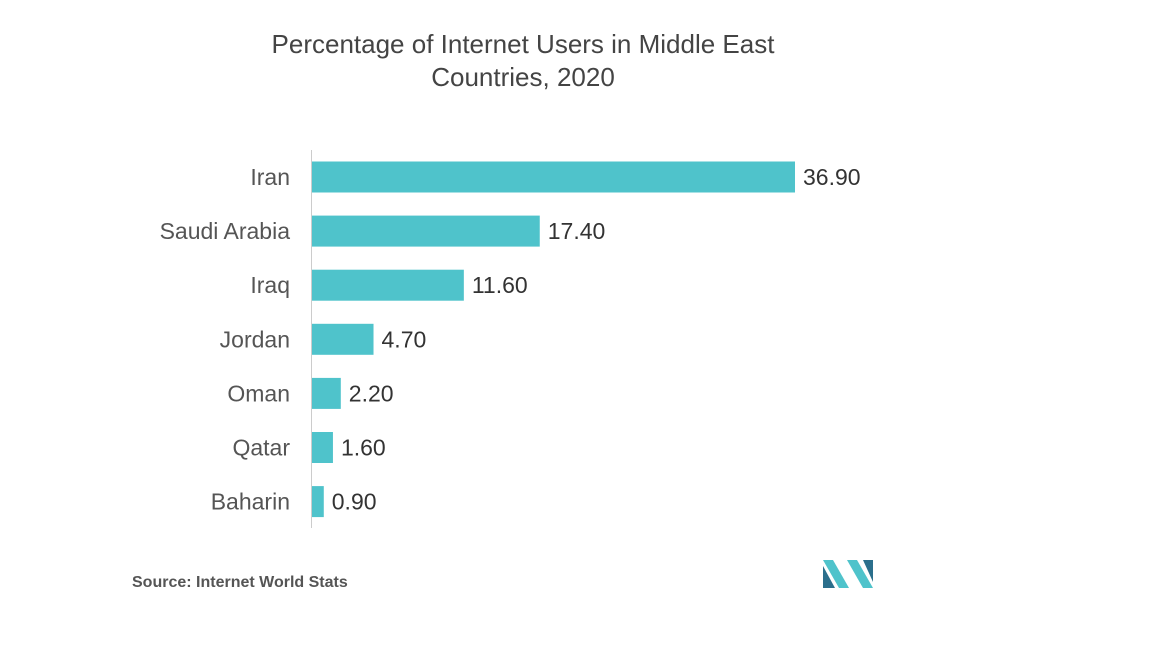 The image size is (1162, 652). I want to click on data-label: 0.90, so click(354, 502).